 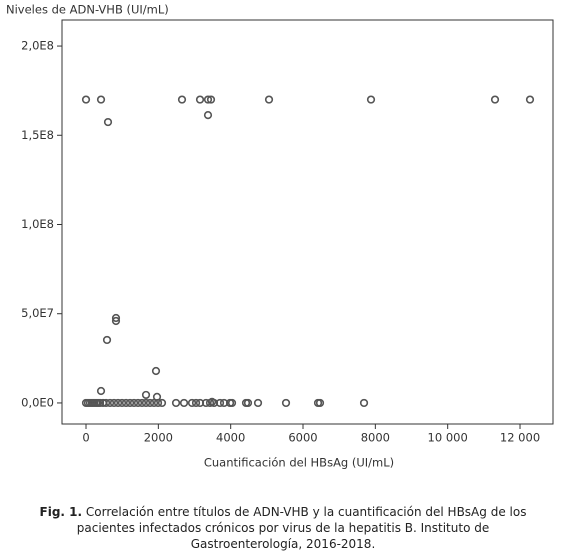 I want to click on x-tick-label: 0, so click(x=85, y=438).